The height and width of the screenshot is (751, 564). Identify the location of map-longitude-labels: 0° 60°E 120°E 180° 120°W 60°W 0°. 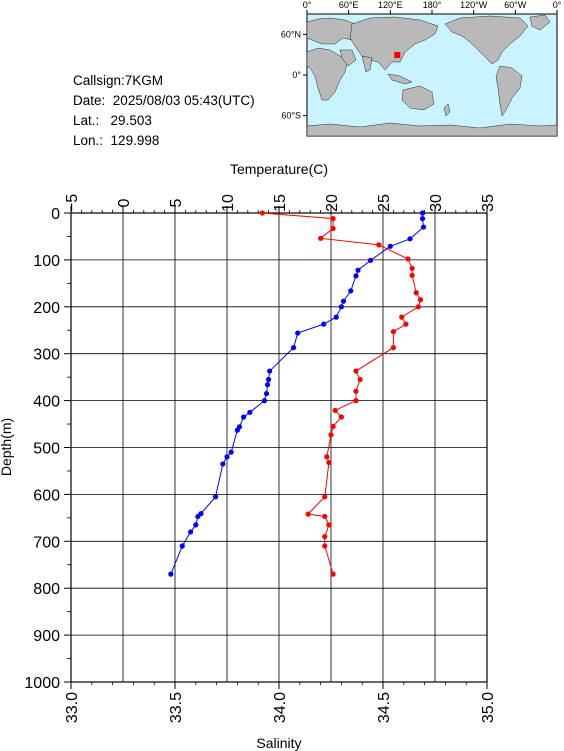
(432, 5).